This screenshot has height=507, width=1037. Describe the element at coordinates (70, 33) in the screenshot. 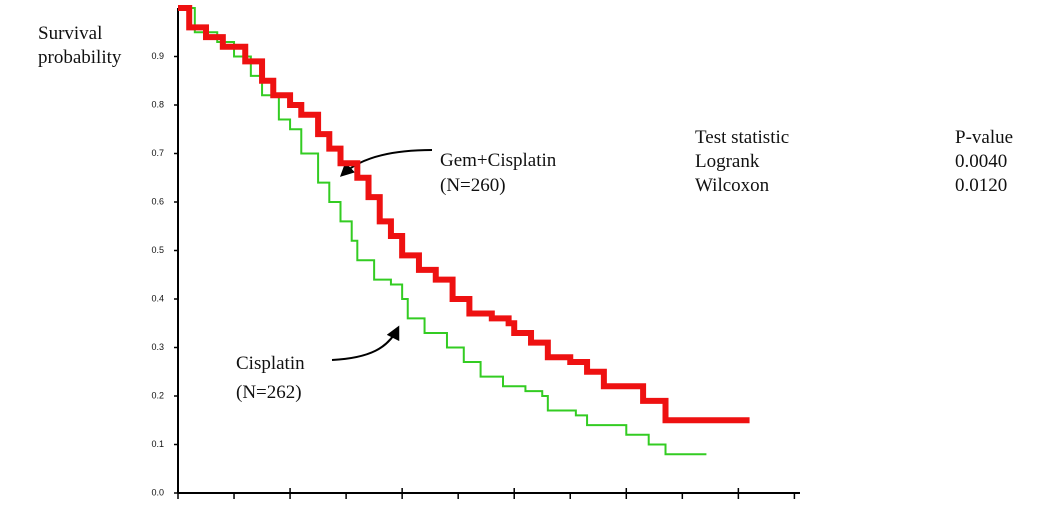

I see `y-axis-label: Survival` at that location.